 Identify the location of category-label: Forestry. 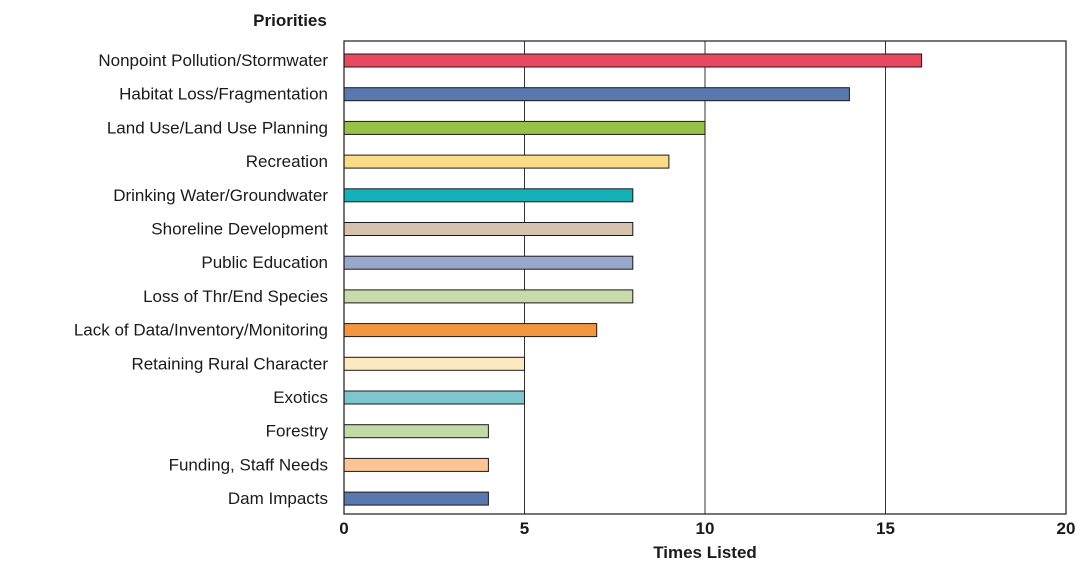
(297, 431).